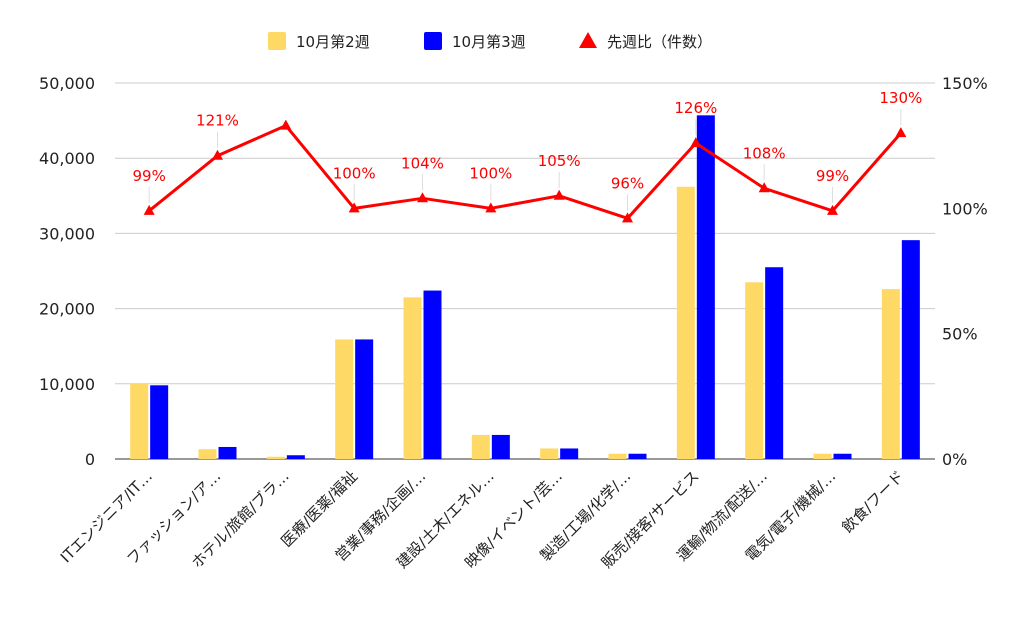  Describe the element at coordinates (67, 309) in the screenshot. I see `left-y-tick-label: 20,000` at that location.